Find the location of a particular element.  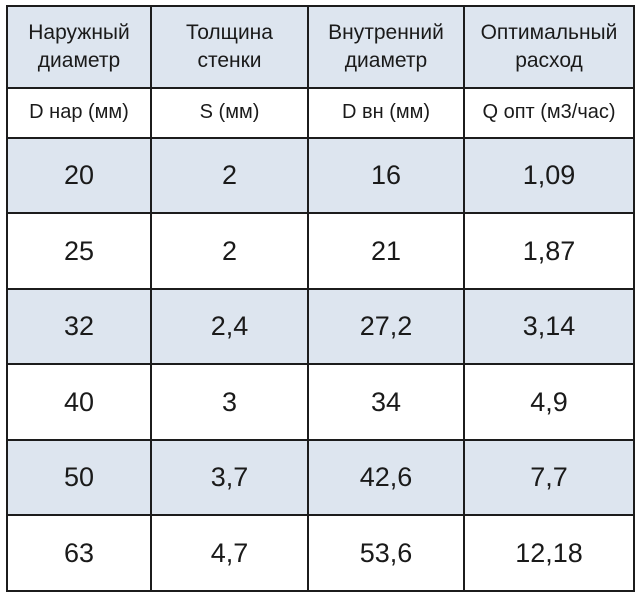

table-row: 25 2 21 1,87 is located at coordinates (320, 251).